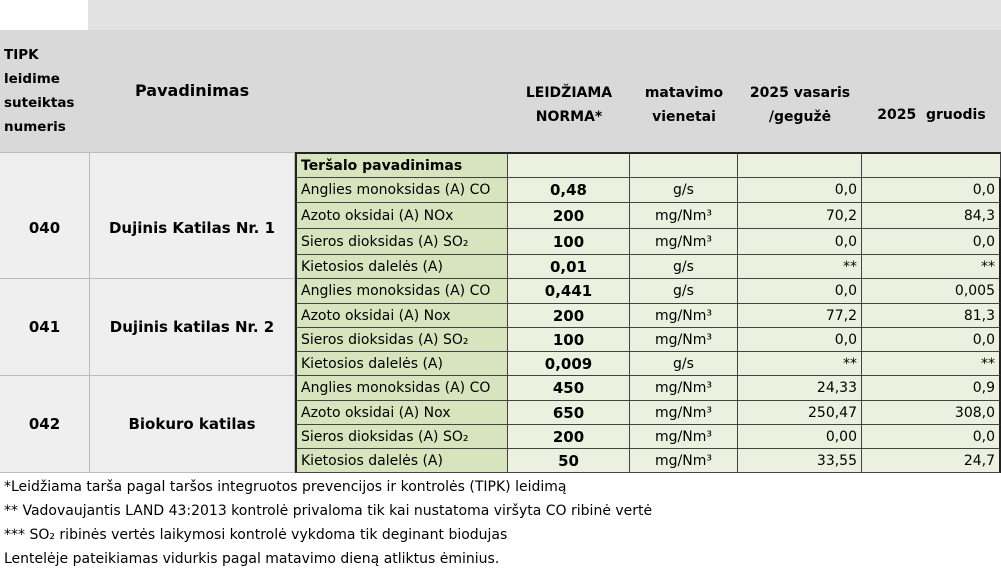 Image resolution: width=1001 pixels, height=570 pixels. What do you see at coordinates (931, 291) in the screenshot?
I see `value: 0,005` at bounding box center [931, 291].